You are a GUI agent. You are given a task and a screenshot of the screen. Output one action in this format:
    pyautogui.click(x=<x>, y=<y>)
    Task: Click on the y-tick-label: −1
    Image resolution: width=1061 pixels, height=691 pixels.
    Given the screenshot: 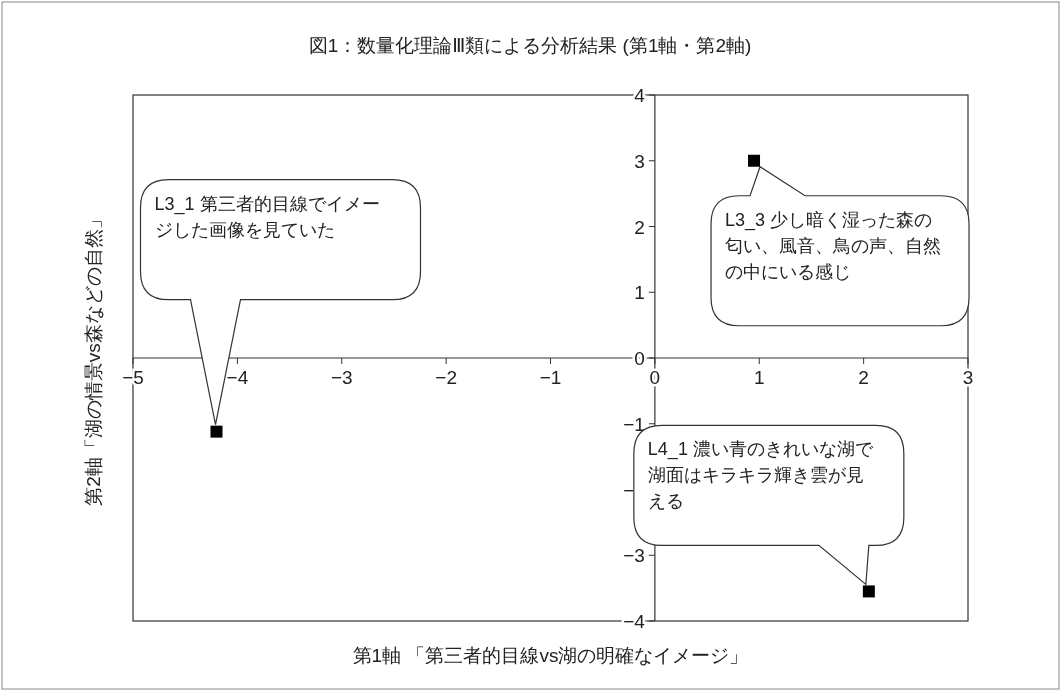 What is the action you would take?
    pyautogui.click(x=634, y=424)
    